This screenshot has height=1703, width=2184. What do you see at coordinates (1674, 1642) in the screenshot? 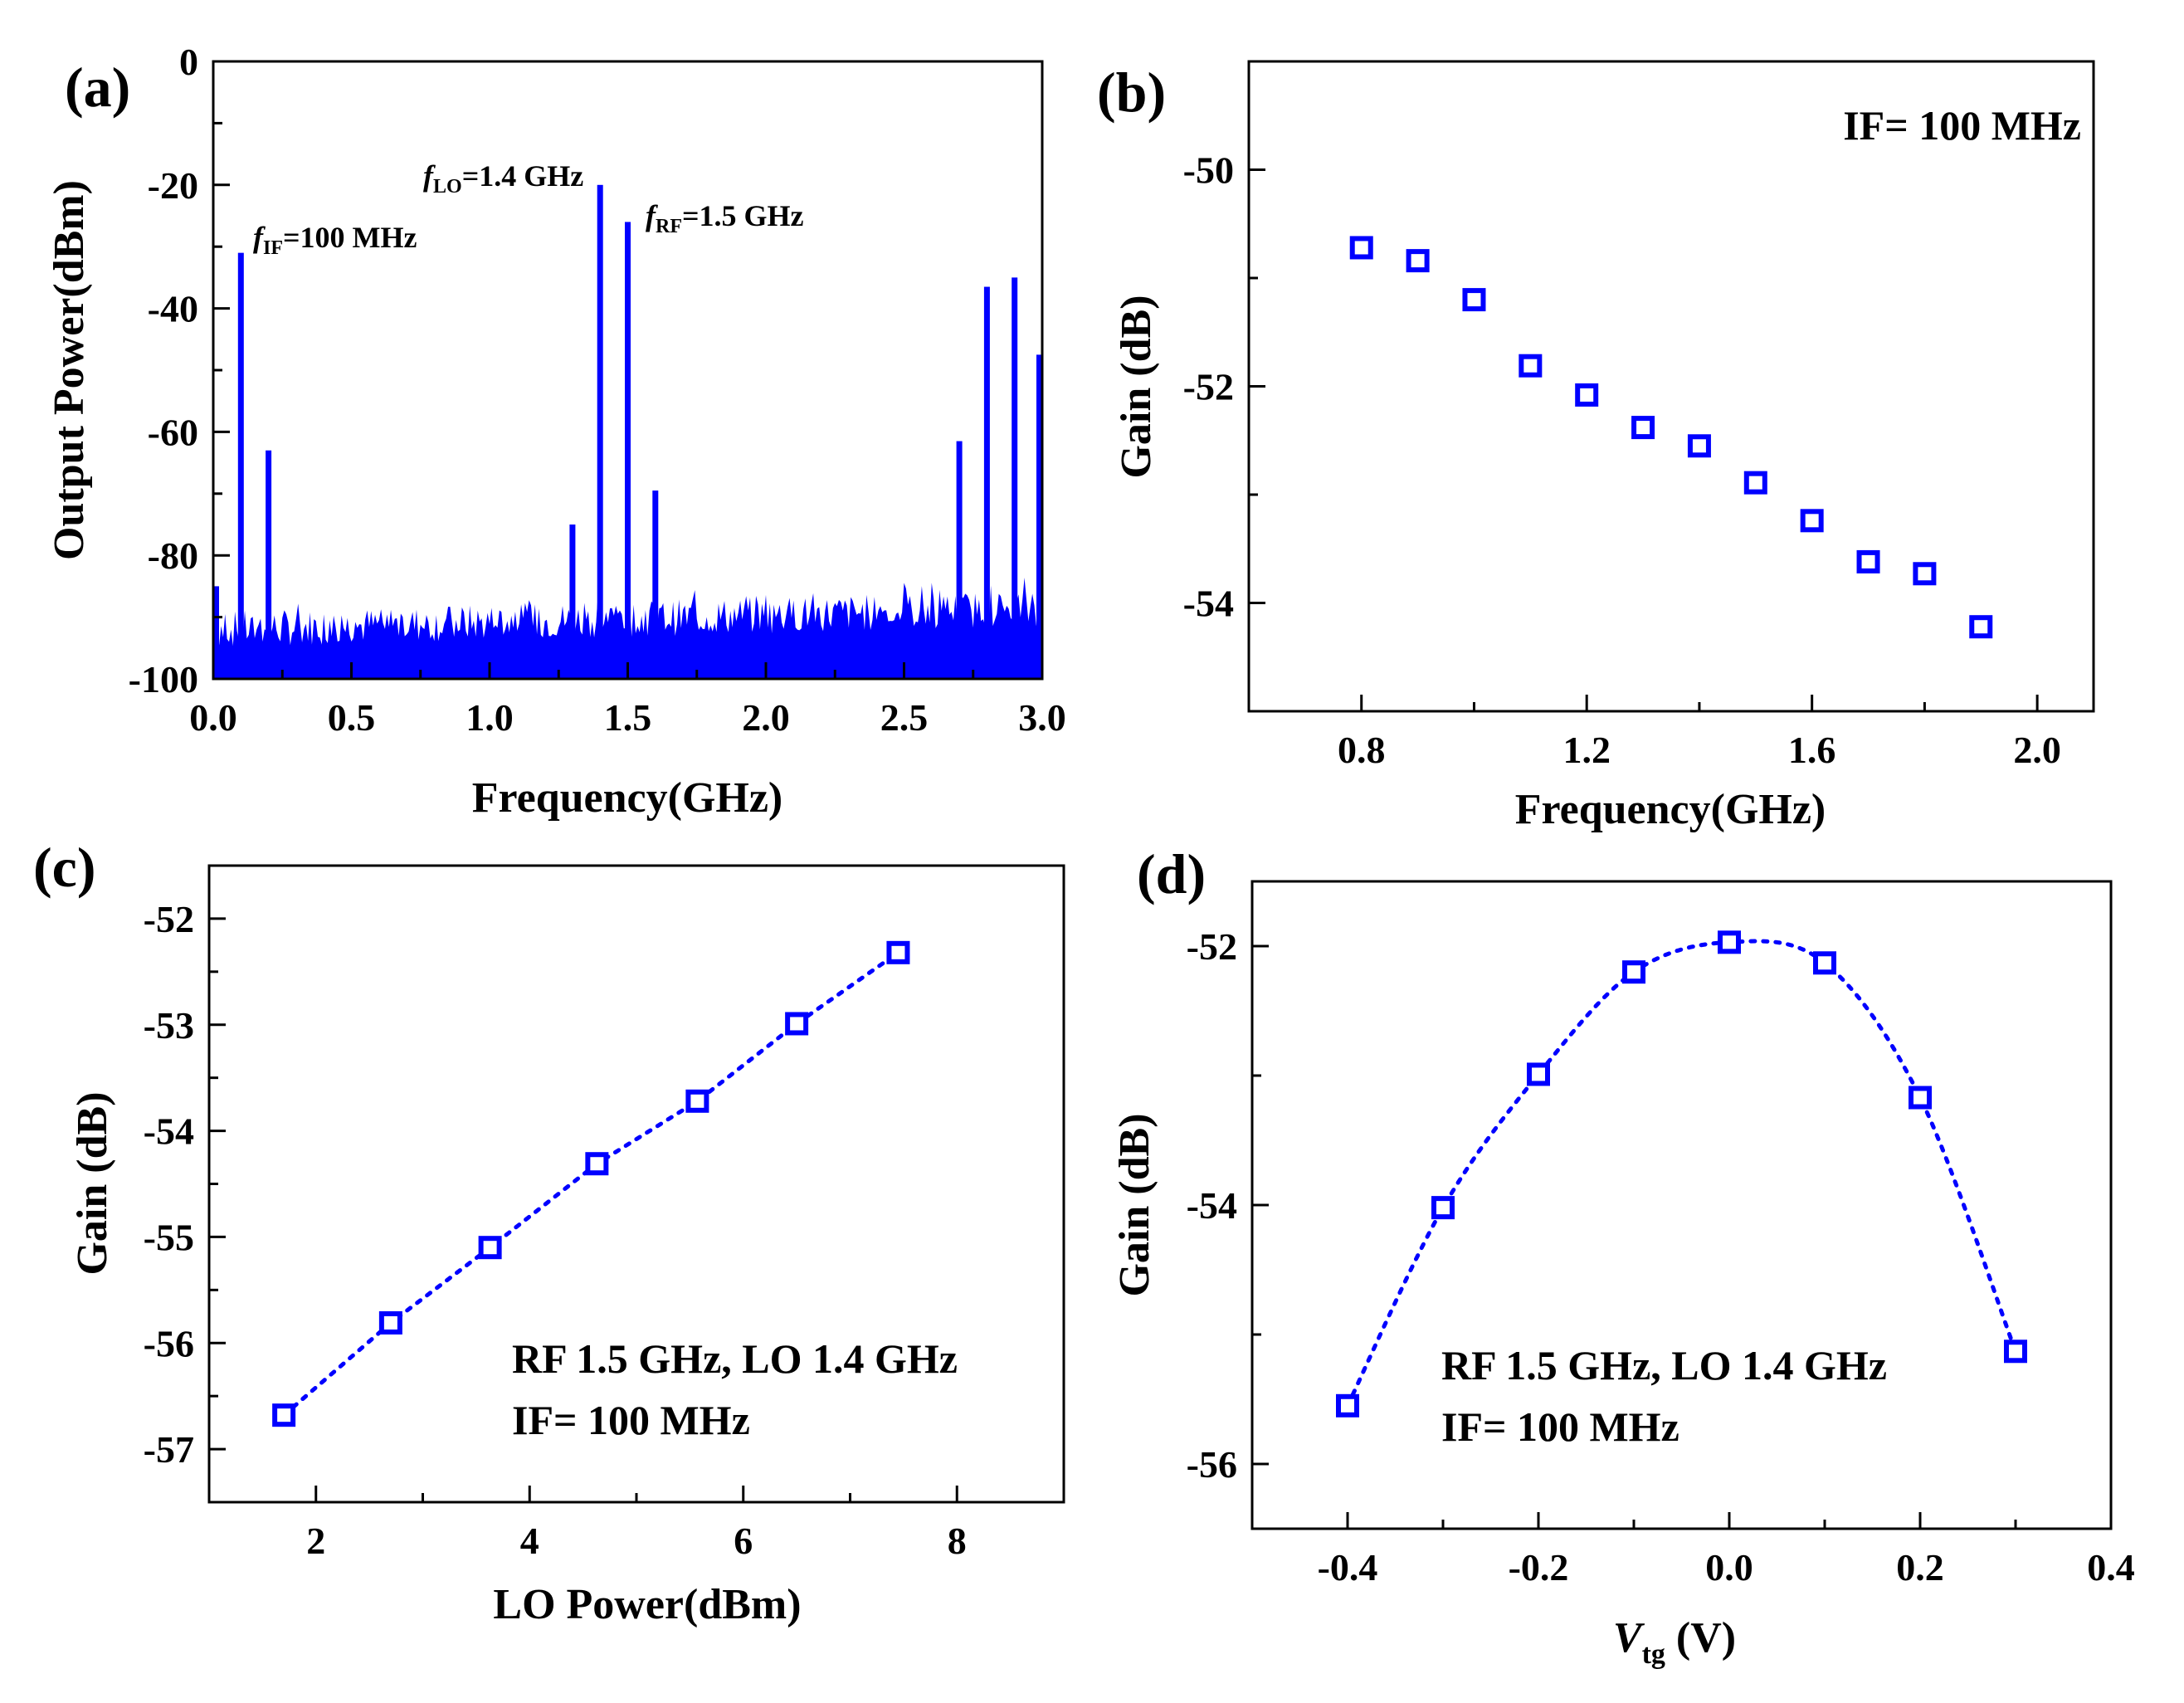
I see `x-axis-title-d: Vtg (V)` at bounding box center [1674, 1642].